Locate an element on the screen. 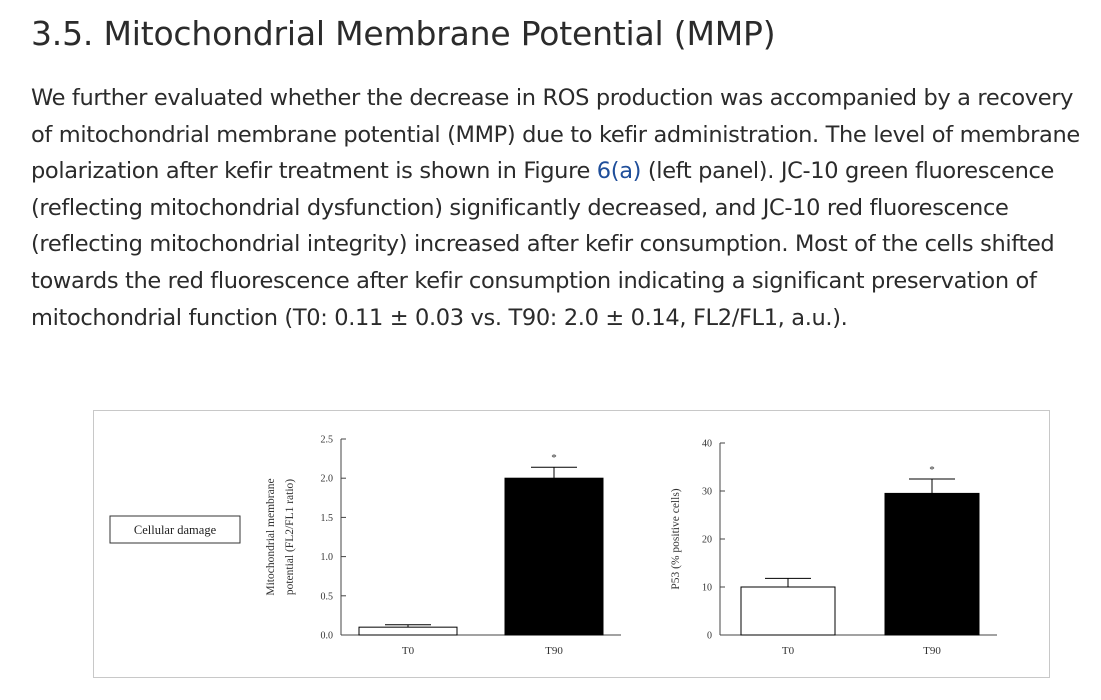 The height and width of the screenshot is (700, 1101). p53-y-tick-label: 20 is located at coordinates (707, 540).